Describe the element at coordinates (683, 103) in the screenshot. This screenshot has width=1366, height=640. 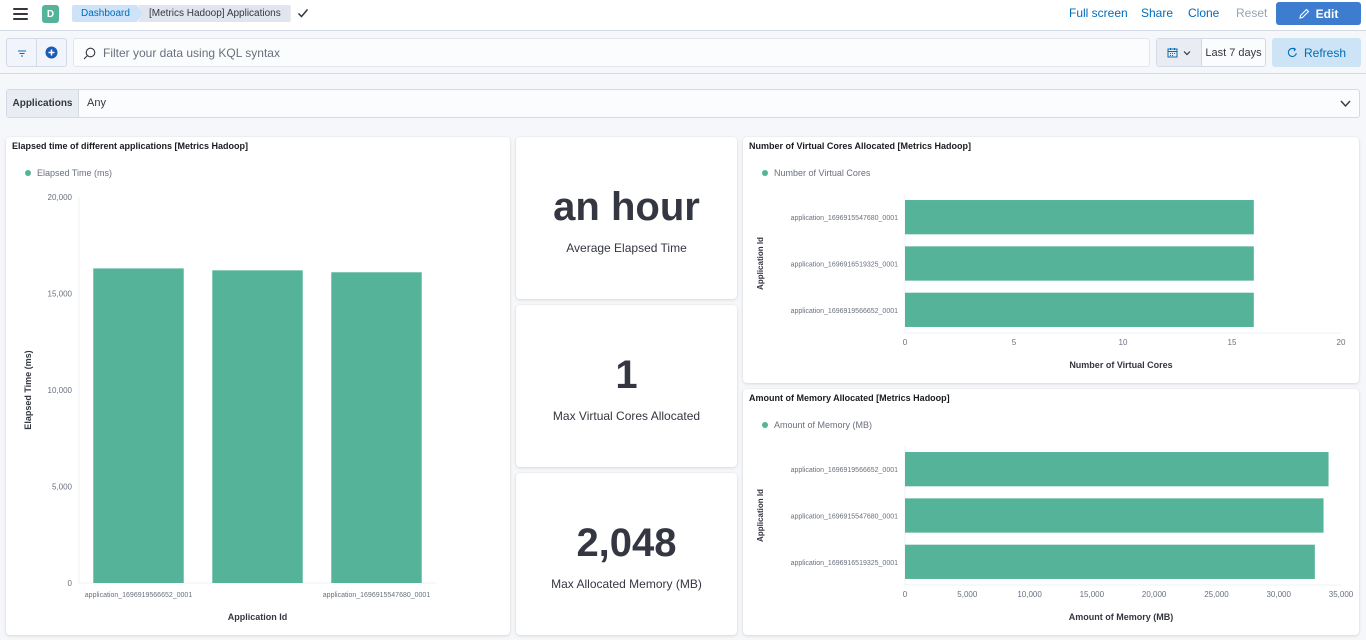
I see `applications-control: Applications Any` at that location.